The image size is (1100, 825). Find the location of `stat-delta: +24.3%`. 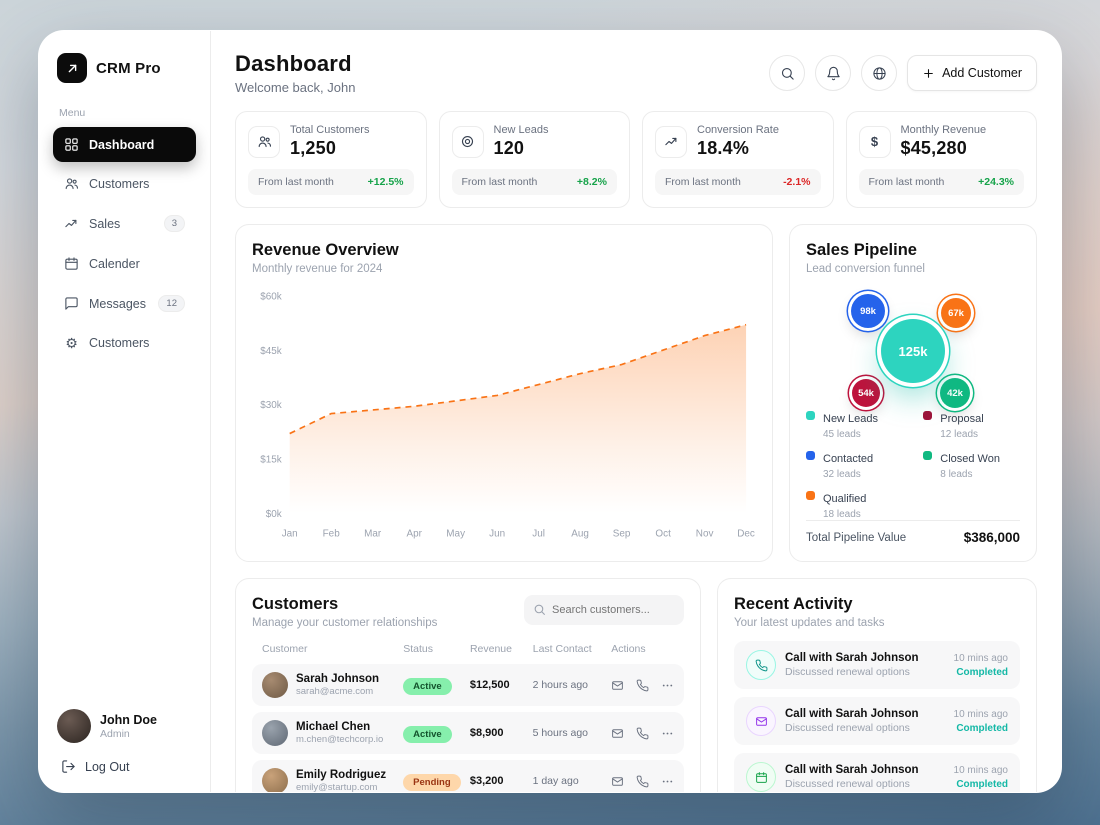

stat-delta: +24.3% is located at coordinates (996, 182).